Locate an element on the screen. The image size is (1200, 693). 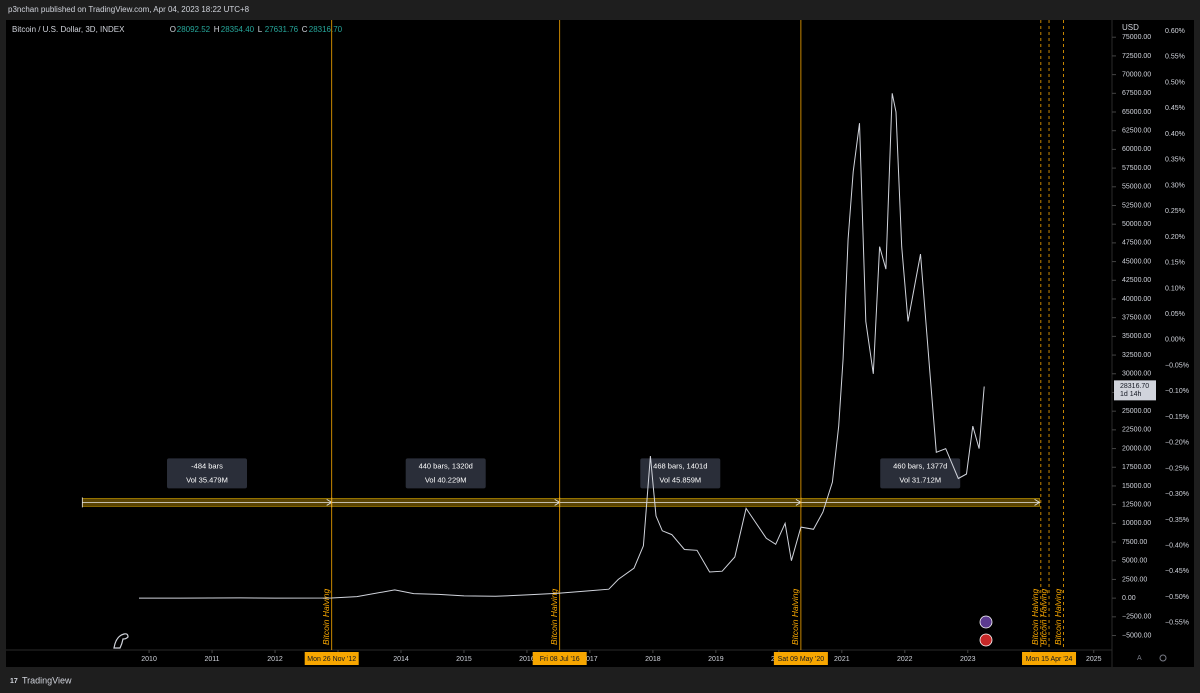
ohlc-key: L is located at coordinates (260, 29).